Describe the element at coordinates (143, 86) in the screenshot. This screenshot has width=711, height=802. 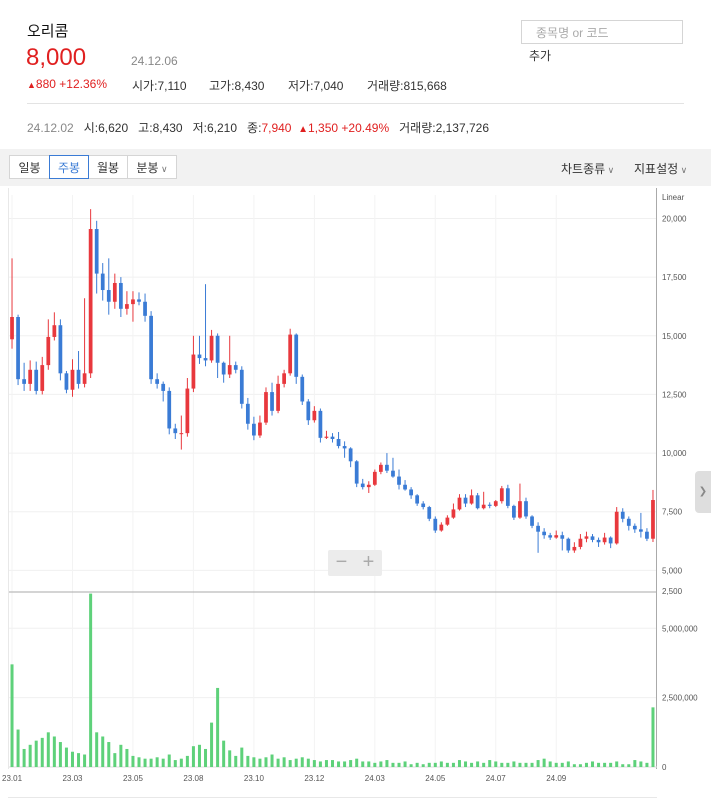
I see `open-label: 시가` at that location.